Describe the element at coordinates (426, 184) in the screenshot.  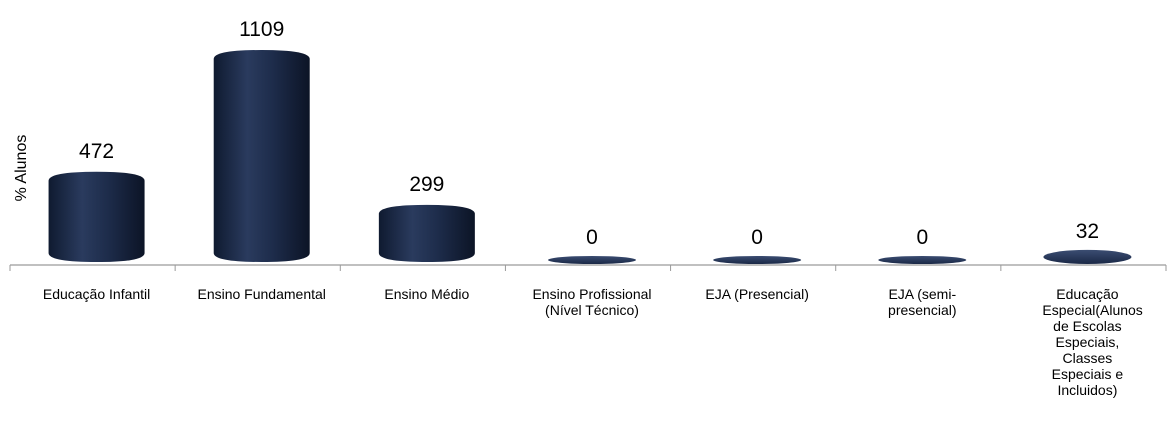
I see `data-label: 299` at that location.